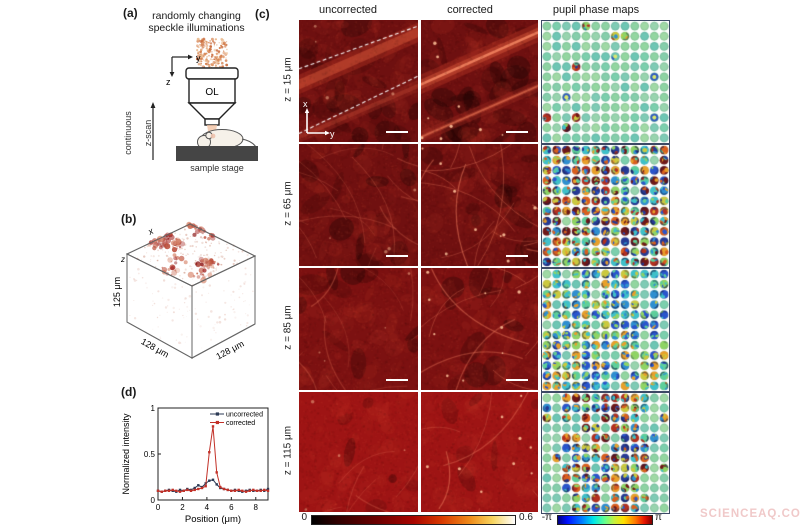  What do you see at coordinates (217, 168) in the screenshot?
I see `sample-stage-label: sample stage` at bounding box center [217, 168].